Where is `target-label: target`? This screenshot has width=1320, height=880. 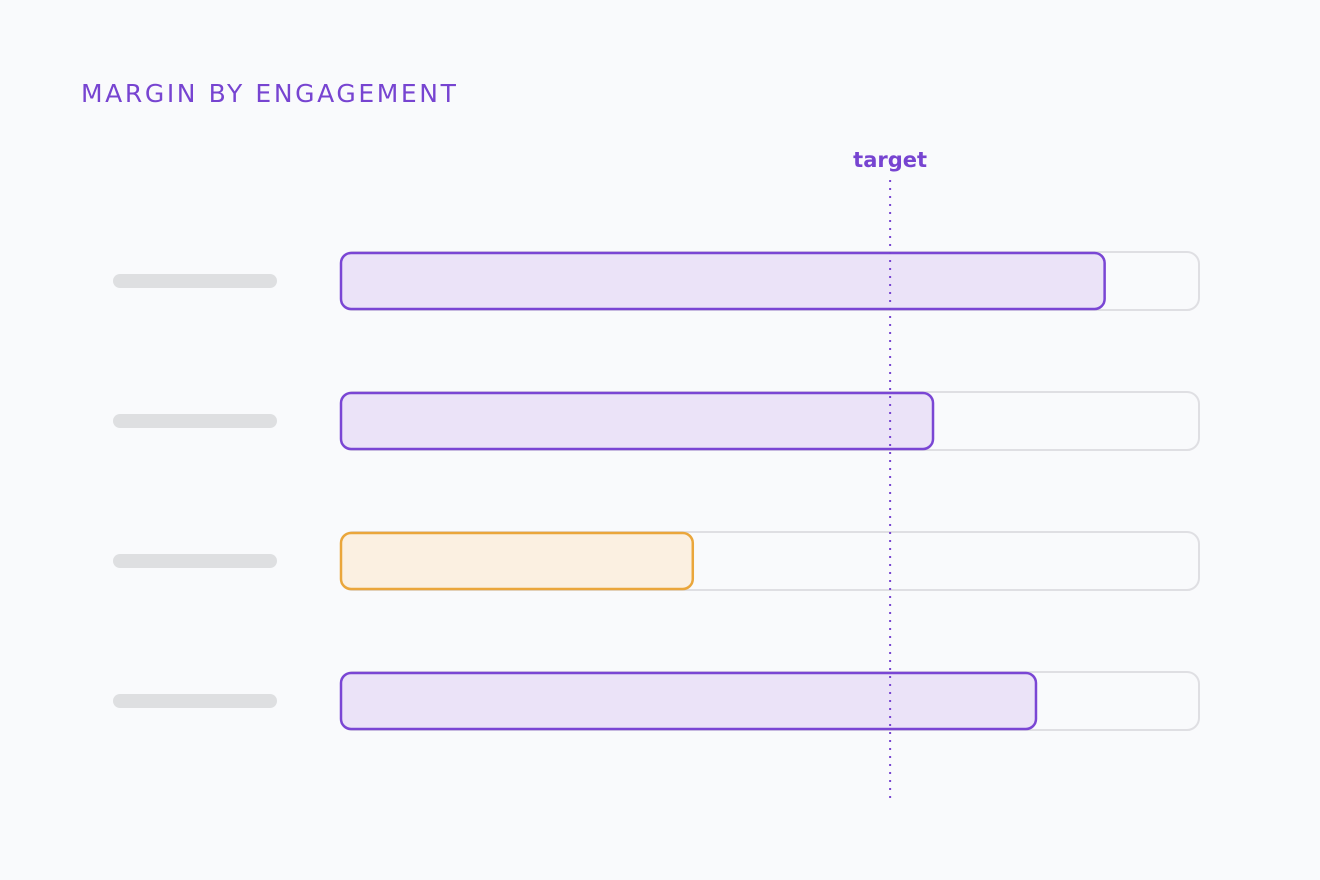 target-label: target is located at coordinates (890, 160).